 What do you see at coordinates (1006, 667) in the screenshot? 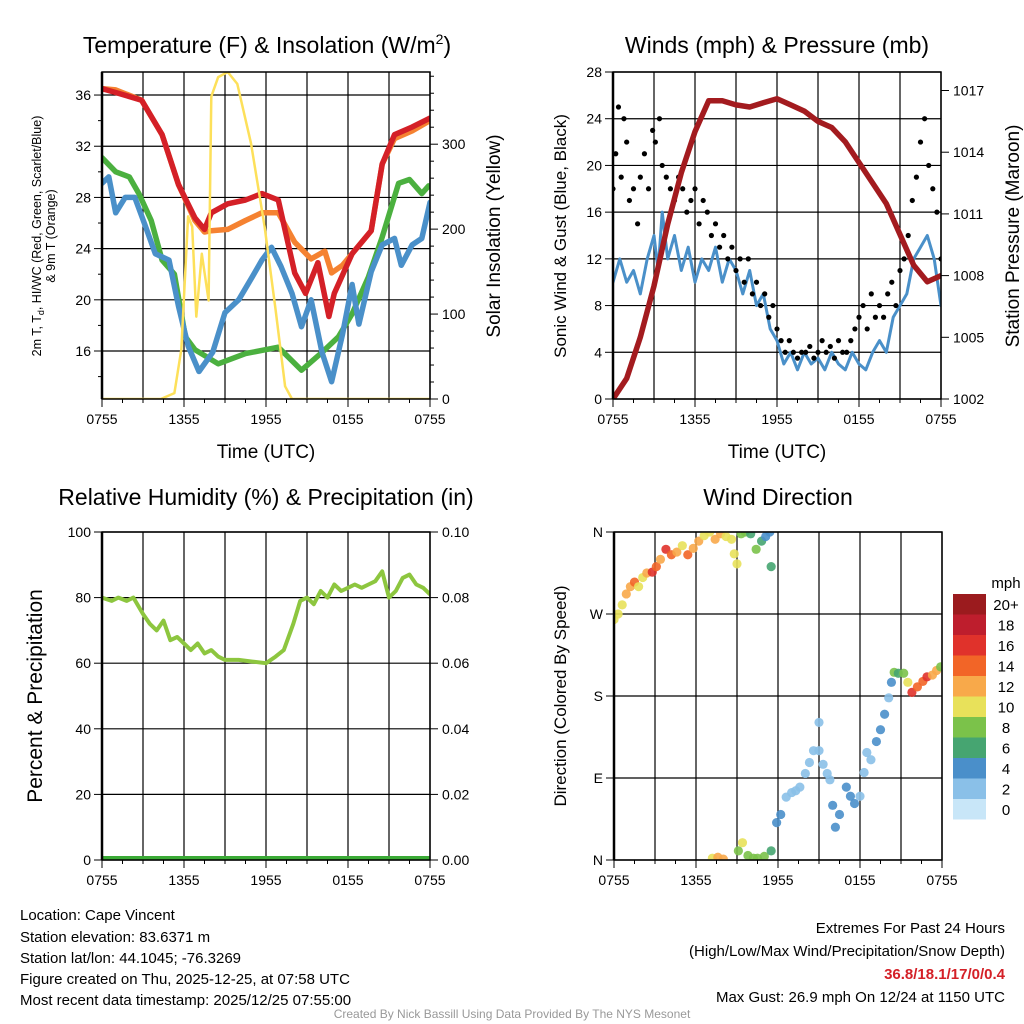
I see `colorbar-label: 14` at bounding box center [1006, 667].